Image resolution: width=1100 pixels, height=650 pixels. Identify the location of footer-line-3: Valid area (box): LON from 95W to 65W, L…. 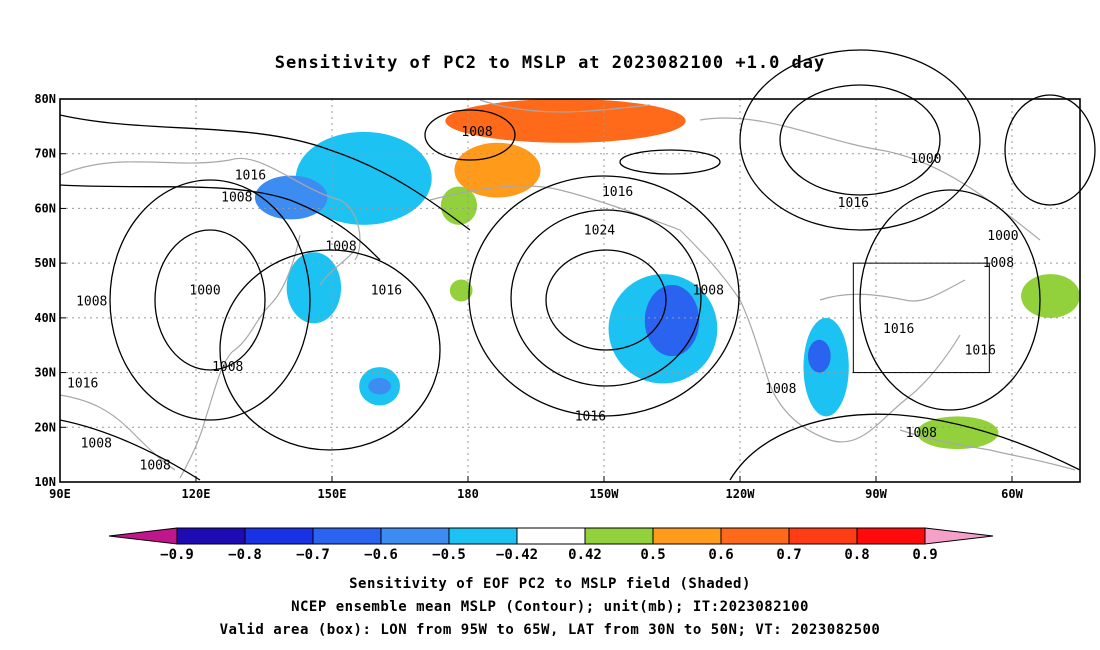
(550, 630).